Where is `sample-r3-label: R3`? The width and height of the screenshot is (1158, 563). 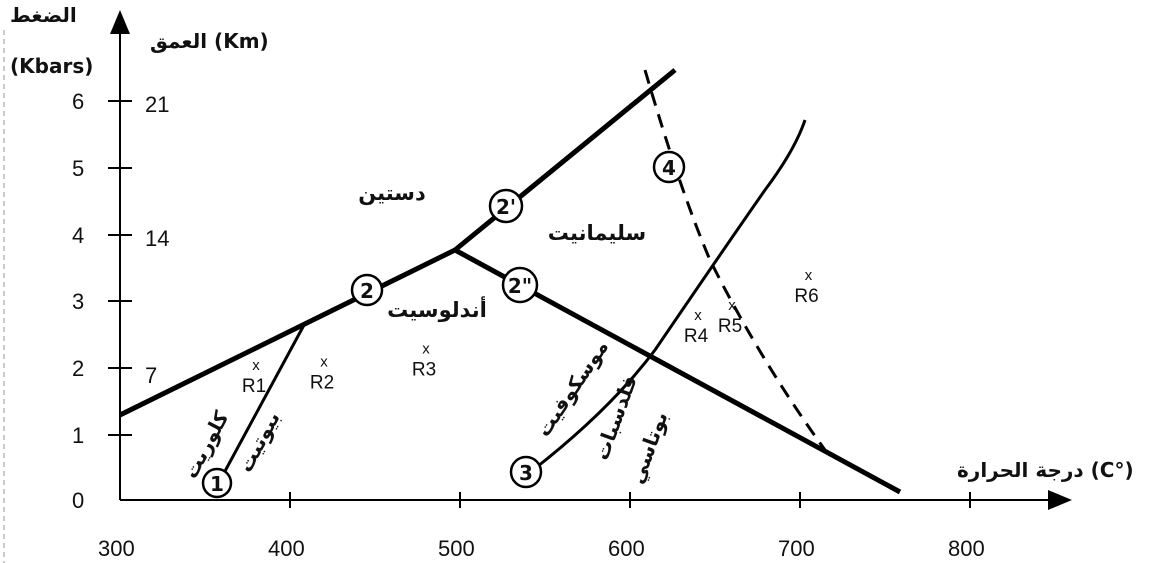 sample-r3-label: R3 is located at coordinates (424, 369).